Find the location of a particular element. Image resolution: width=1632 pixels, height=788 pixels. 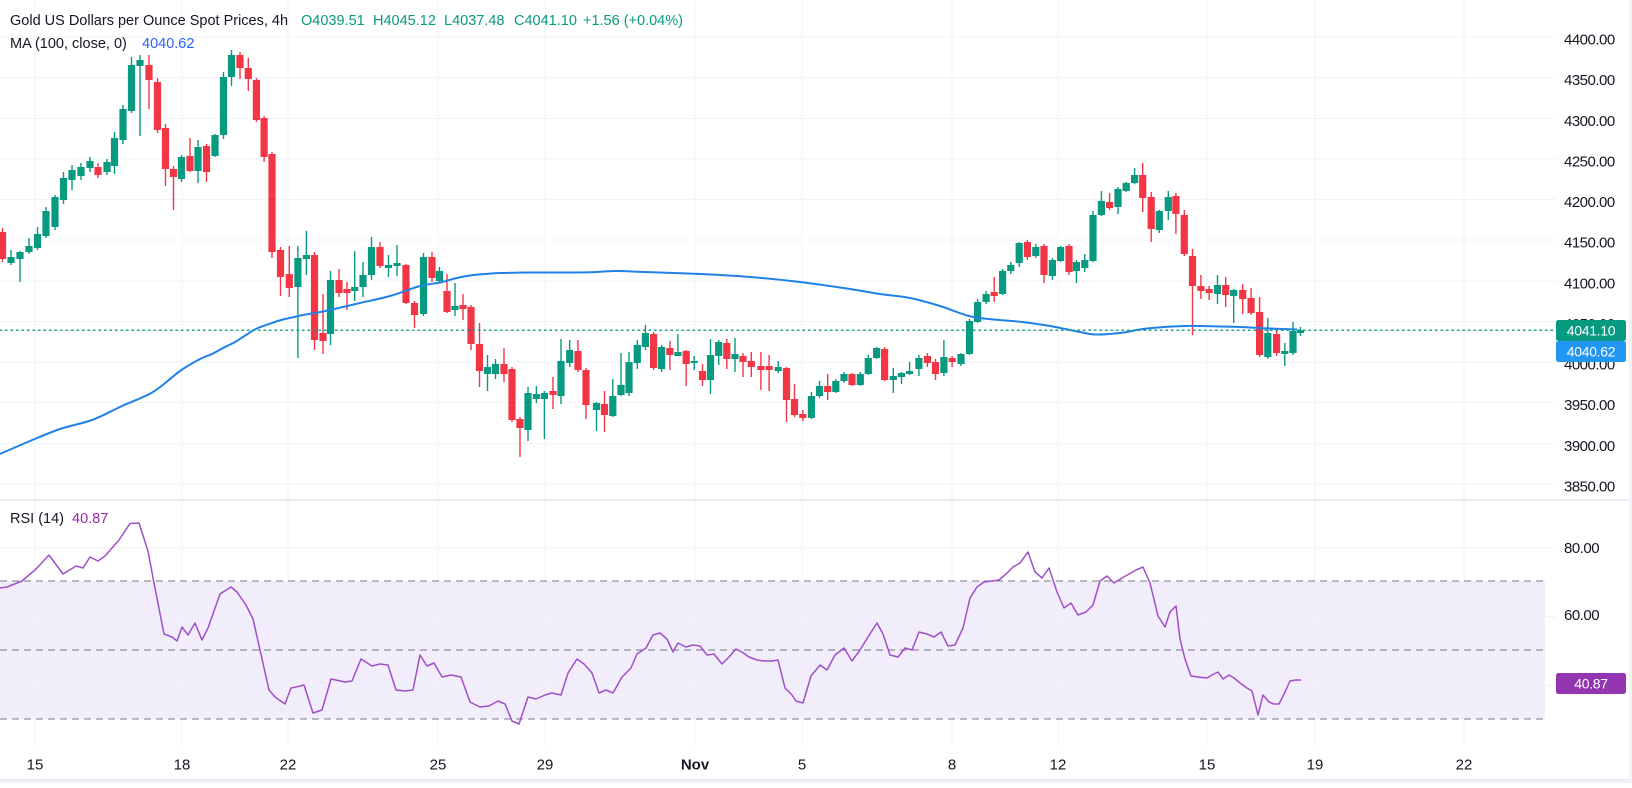

svg-text: 3900.00 is located at coordinates (1589, 446).